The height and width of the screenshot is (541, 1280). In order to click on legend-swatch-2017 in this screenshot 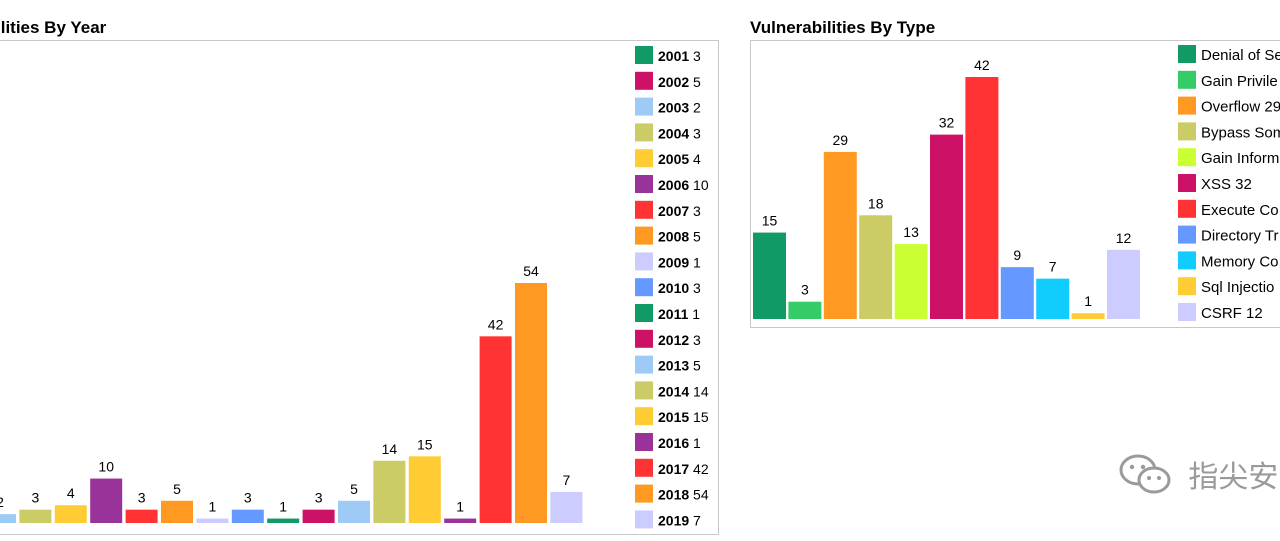, I will do `click(644, 467)`.